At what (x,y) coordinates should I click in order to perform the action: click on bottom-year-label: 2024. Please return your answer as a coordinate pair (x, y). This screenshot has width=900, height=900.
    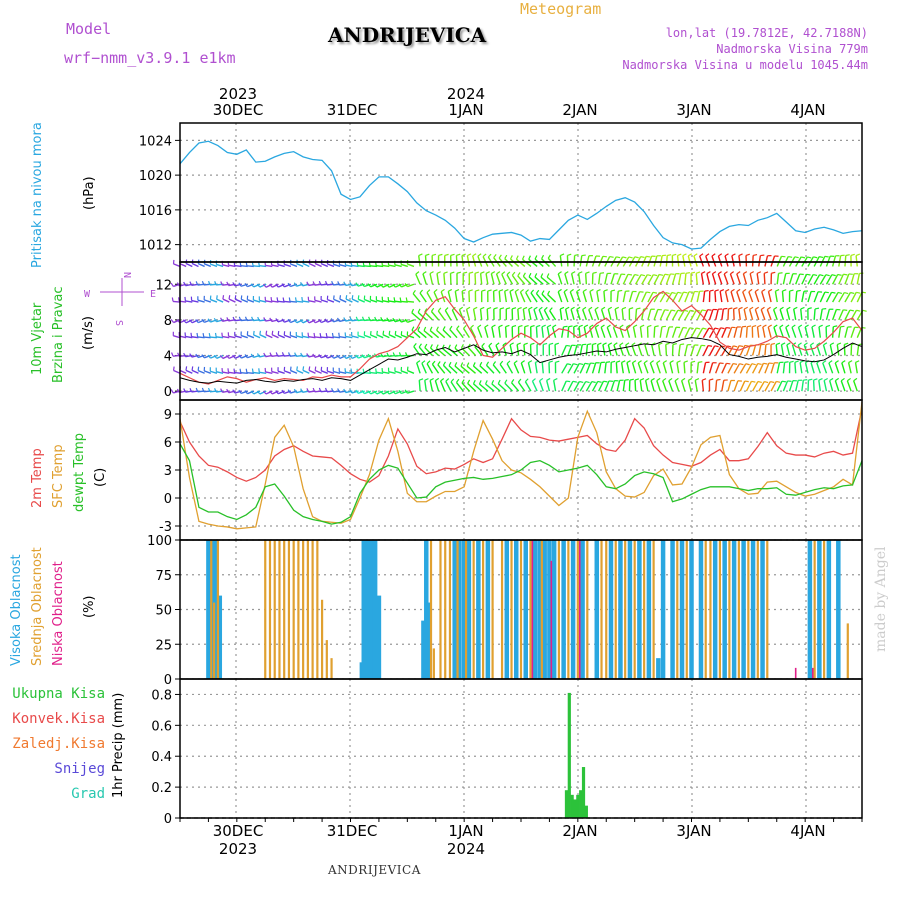
    Looking at the image, I should click on (466, 849).